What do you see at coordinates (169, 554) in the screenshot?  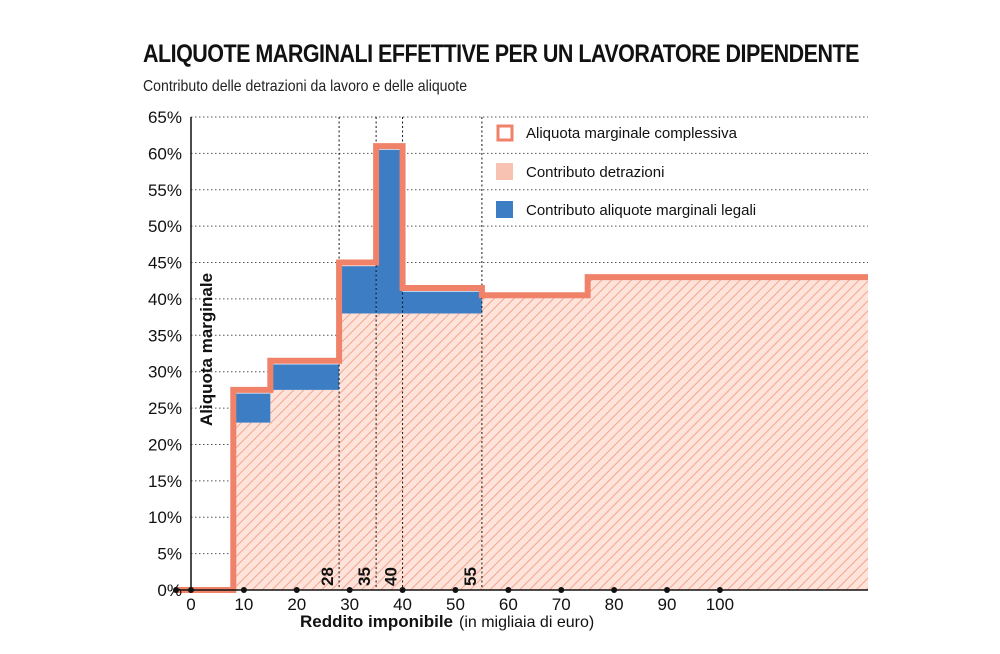 I see `y-tick-label: 5%` at bounding box center [169, 554].